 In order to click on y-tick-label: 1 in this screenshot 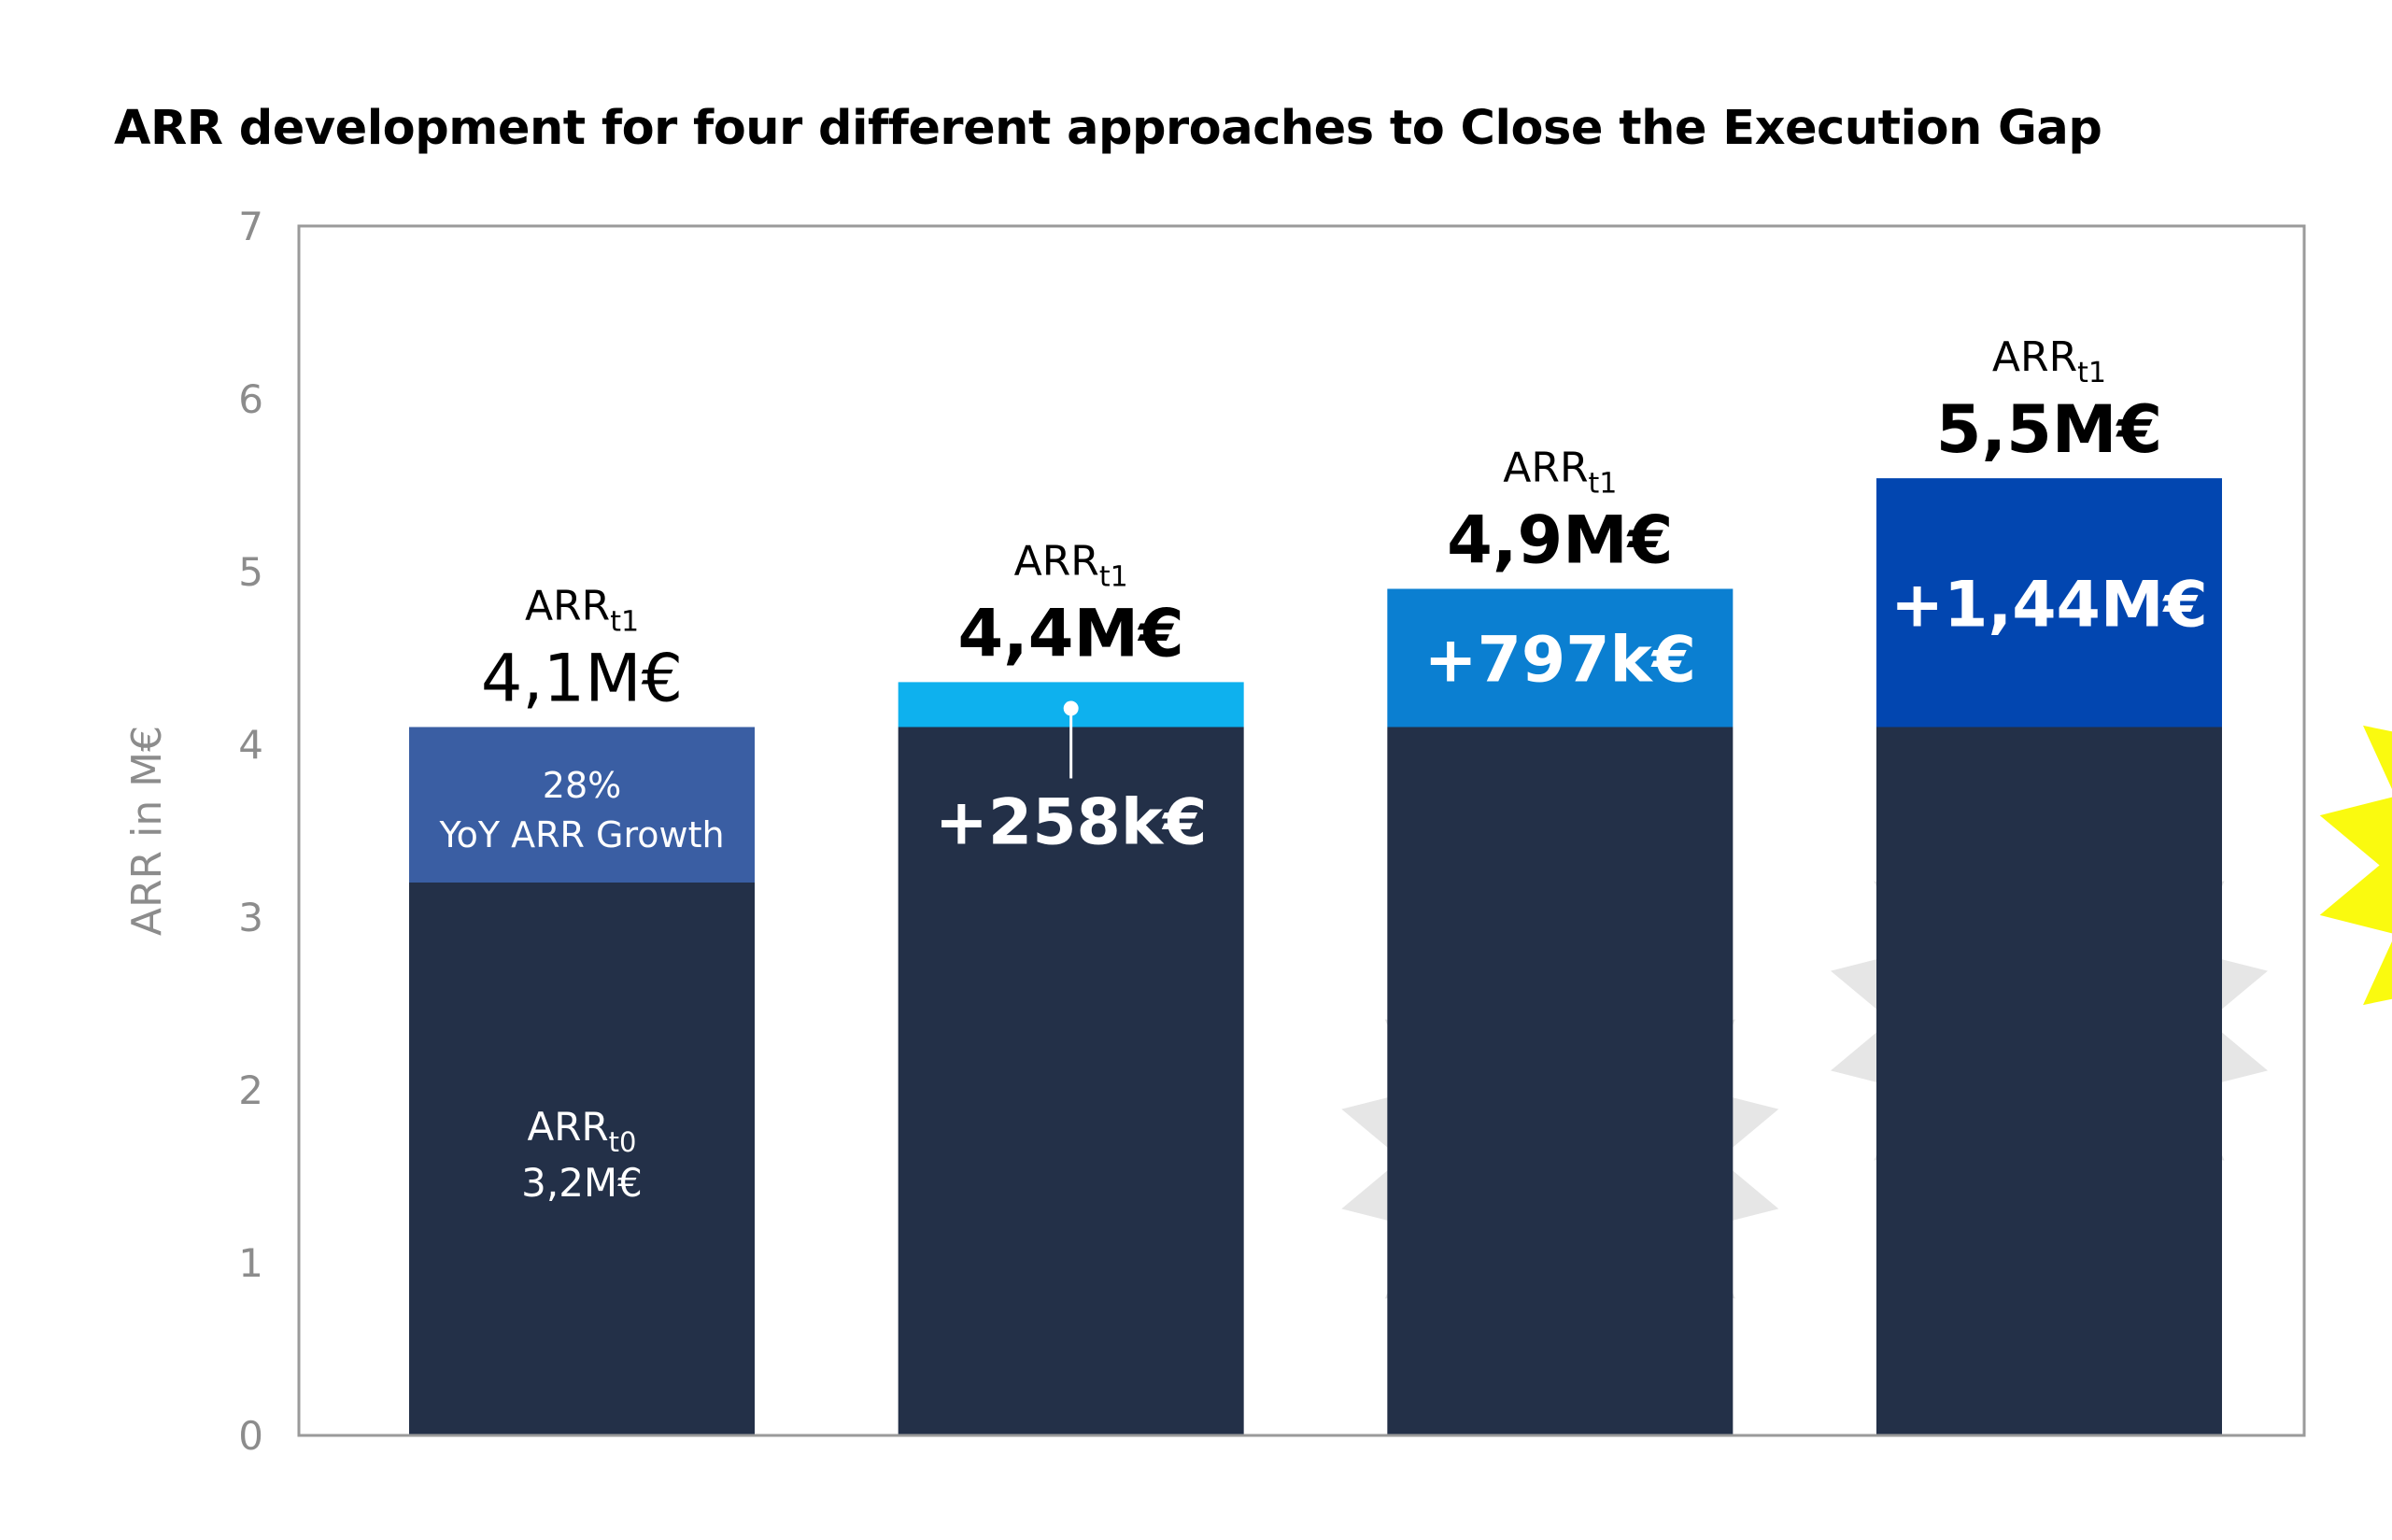, I will do `click(250, 1263)`.